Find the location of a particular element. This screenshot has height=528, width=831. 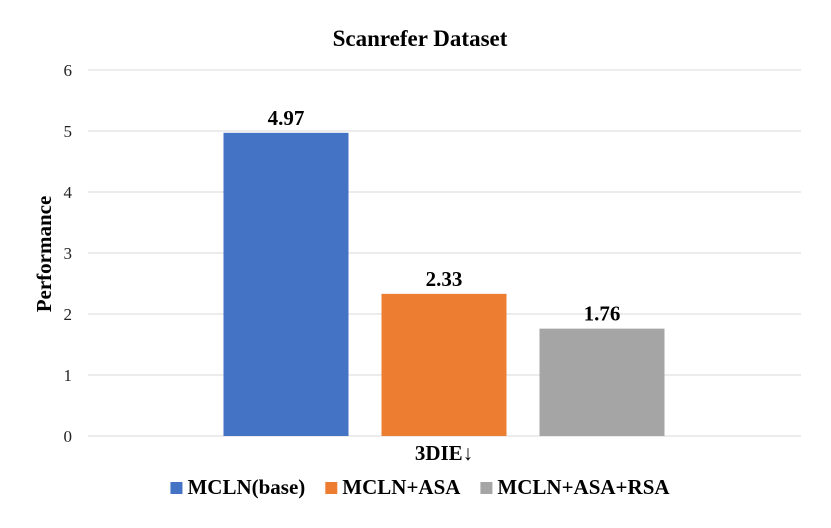

data-label: 1.76 is located at coordinates (602, 314).